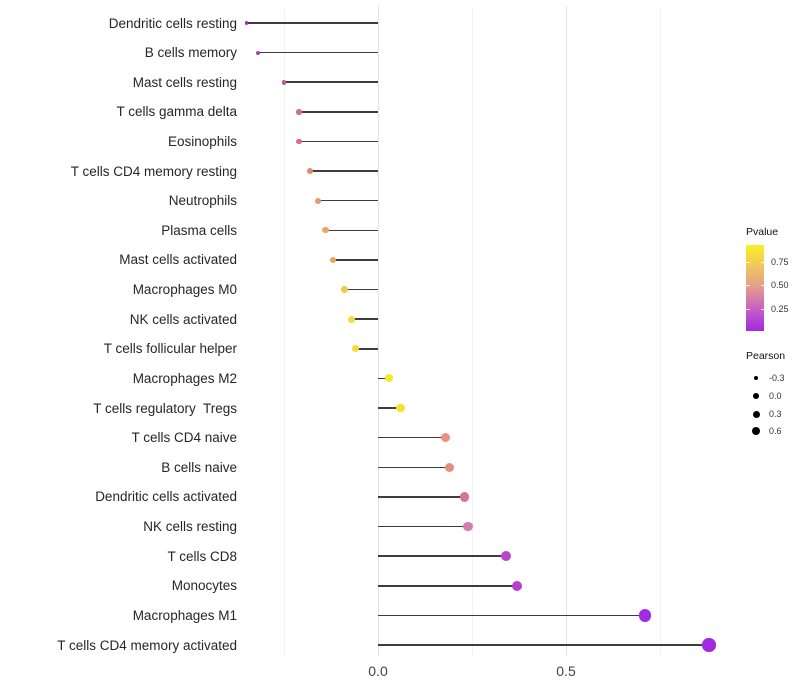 This screenshot has width=800, height=700. I want to click on category-label: Eosinophils, so click(202, 141).